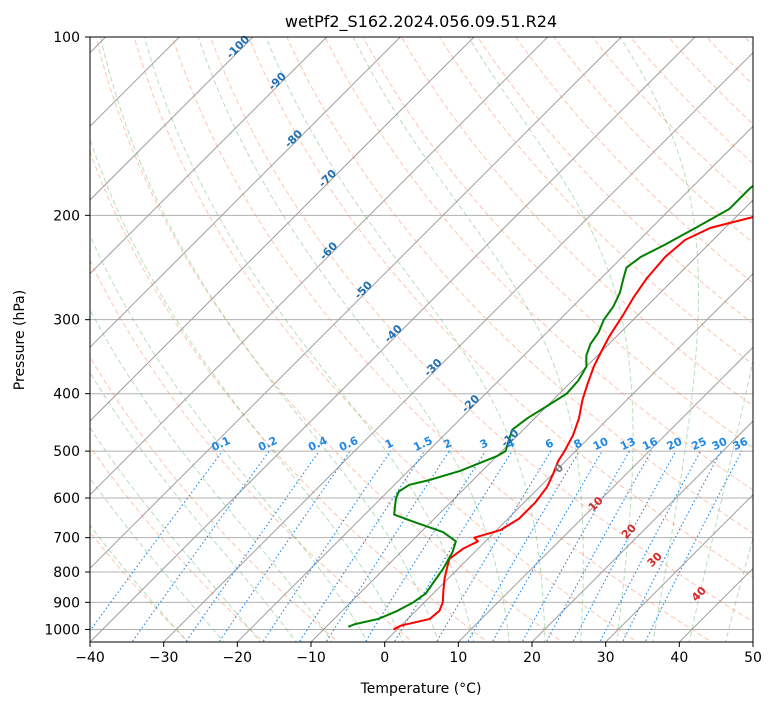 The height and width of the screenshot is (708, 775). What do you see at coordinates (66, 216) in the screenshot?
I see `y-tick-label: 200` at bounding box center [66, 216].